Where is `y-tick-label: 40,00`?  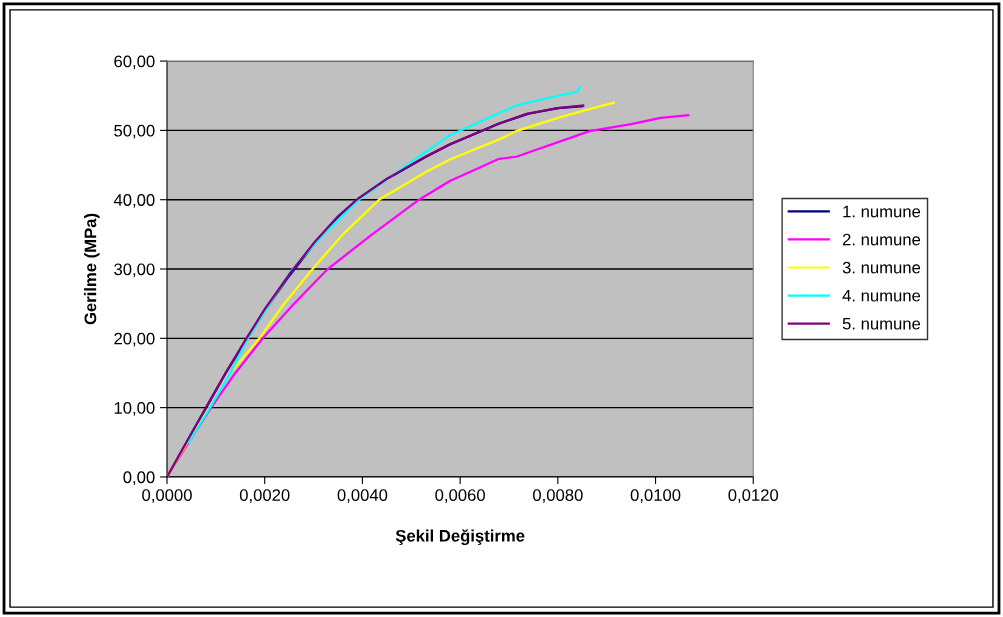 y-tick-label: 40,00 is located at coordinates (134, 201).